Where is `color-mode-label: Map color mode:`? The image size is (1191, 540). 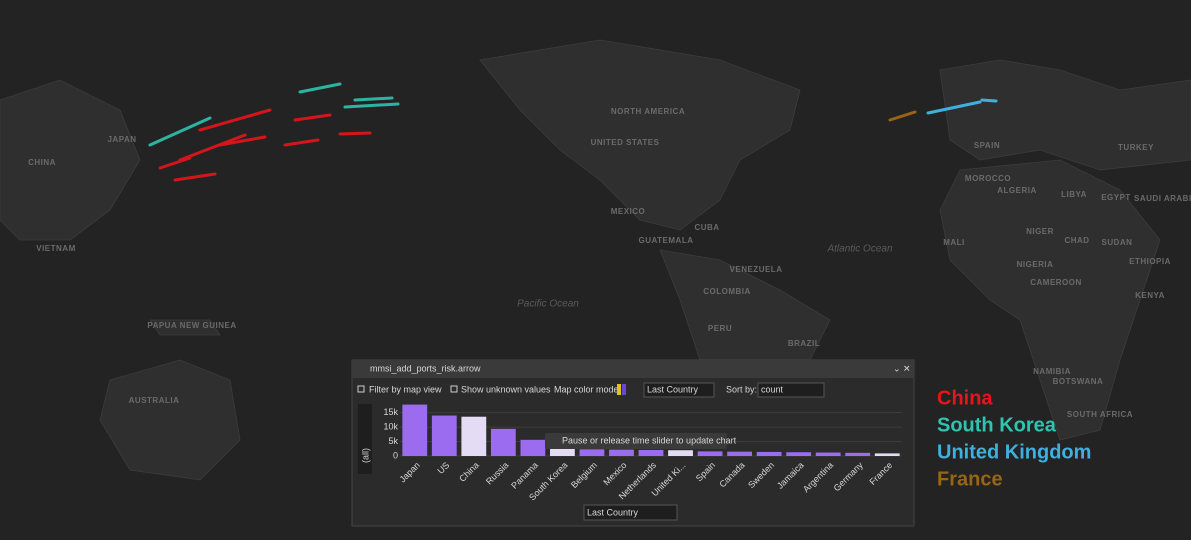 color-mode-label: Map color mode: is located at coordinates (587, 389).